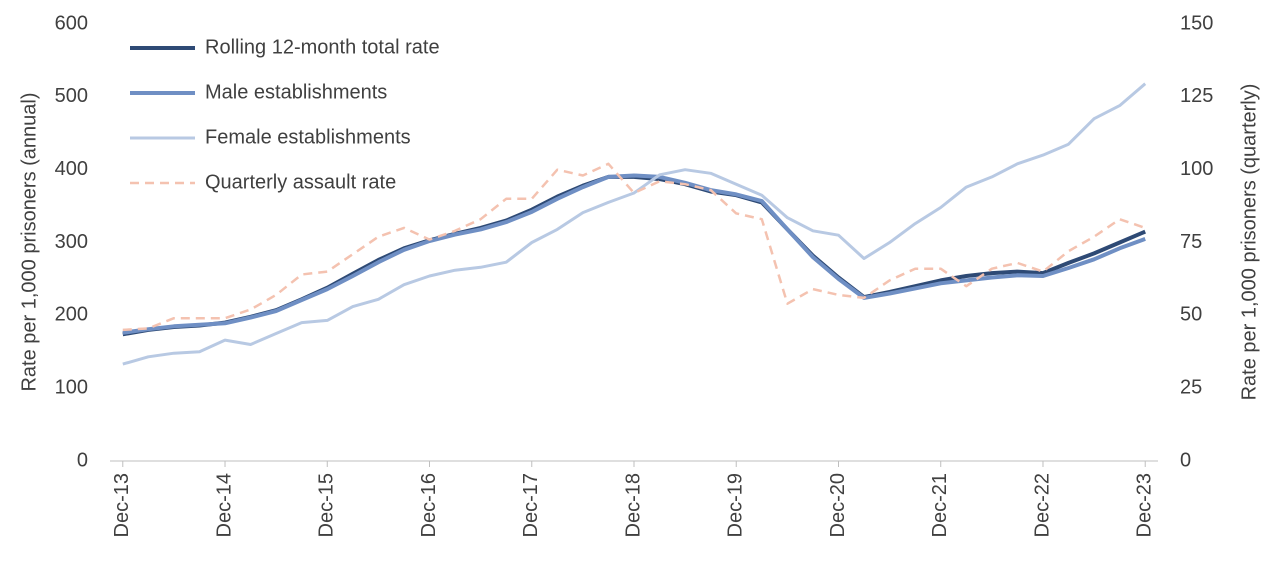  What do you see at coordinates (327, 505) in the screenshot?
I see `x-tick-label: Dec-15` at bounding box center [327, 505].